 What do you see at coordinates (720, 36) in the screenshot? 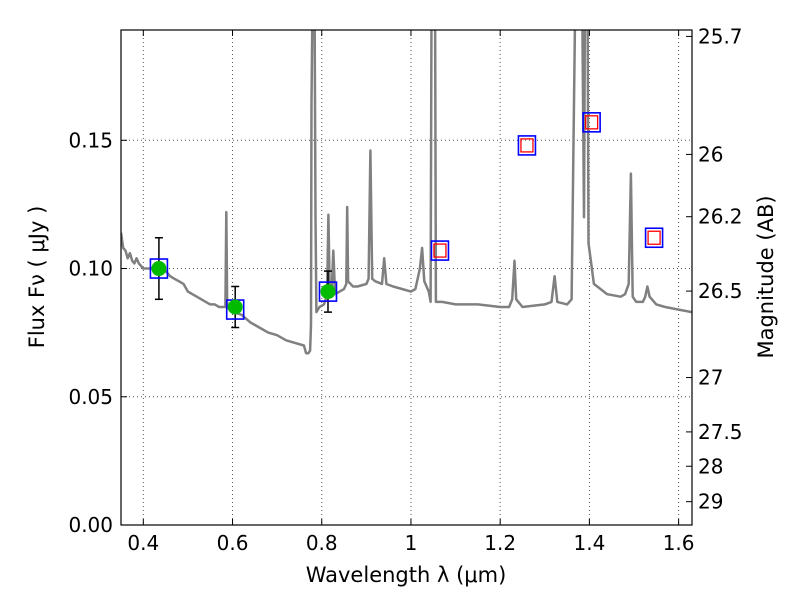
I see `right-tick-label: 25.7` at bounding box center [720, 36].